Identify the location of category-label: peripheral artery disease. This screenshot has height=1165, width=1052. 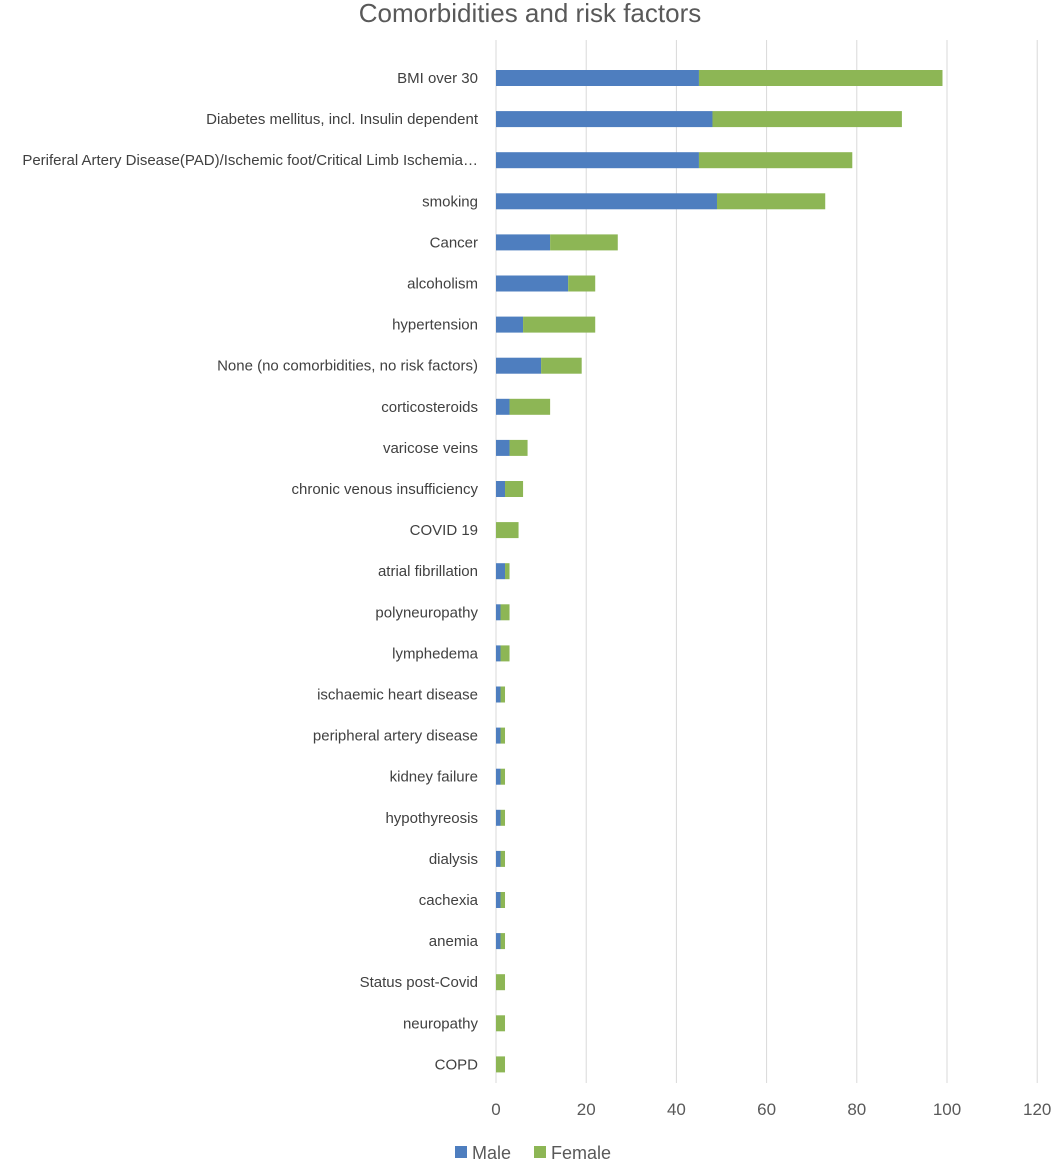
(395, 736).